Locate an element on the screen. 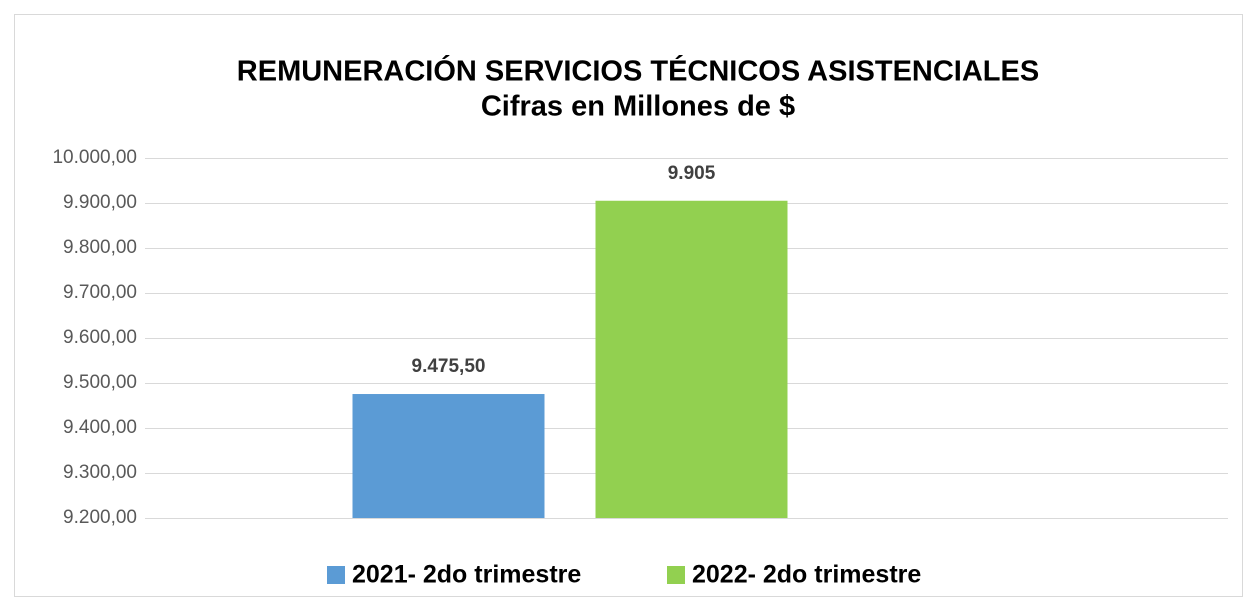  legend-label: 2021- 2do trimestre is located at coordinates (466, 575).